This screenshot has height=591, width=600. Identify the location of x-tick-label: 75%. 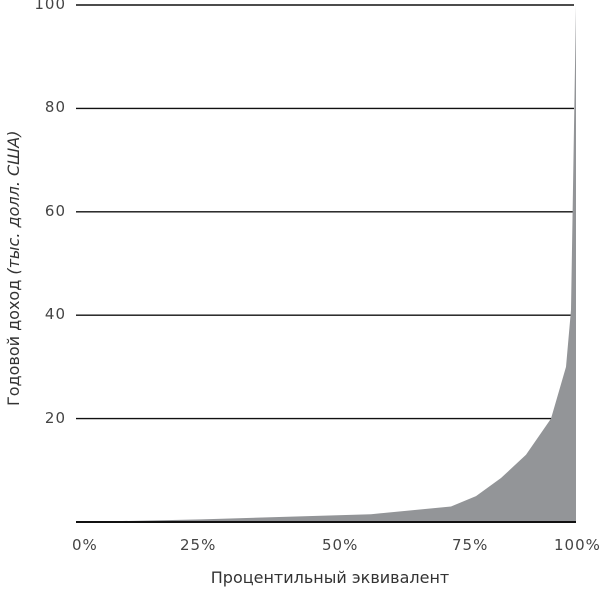
(470, 545).